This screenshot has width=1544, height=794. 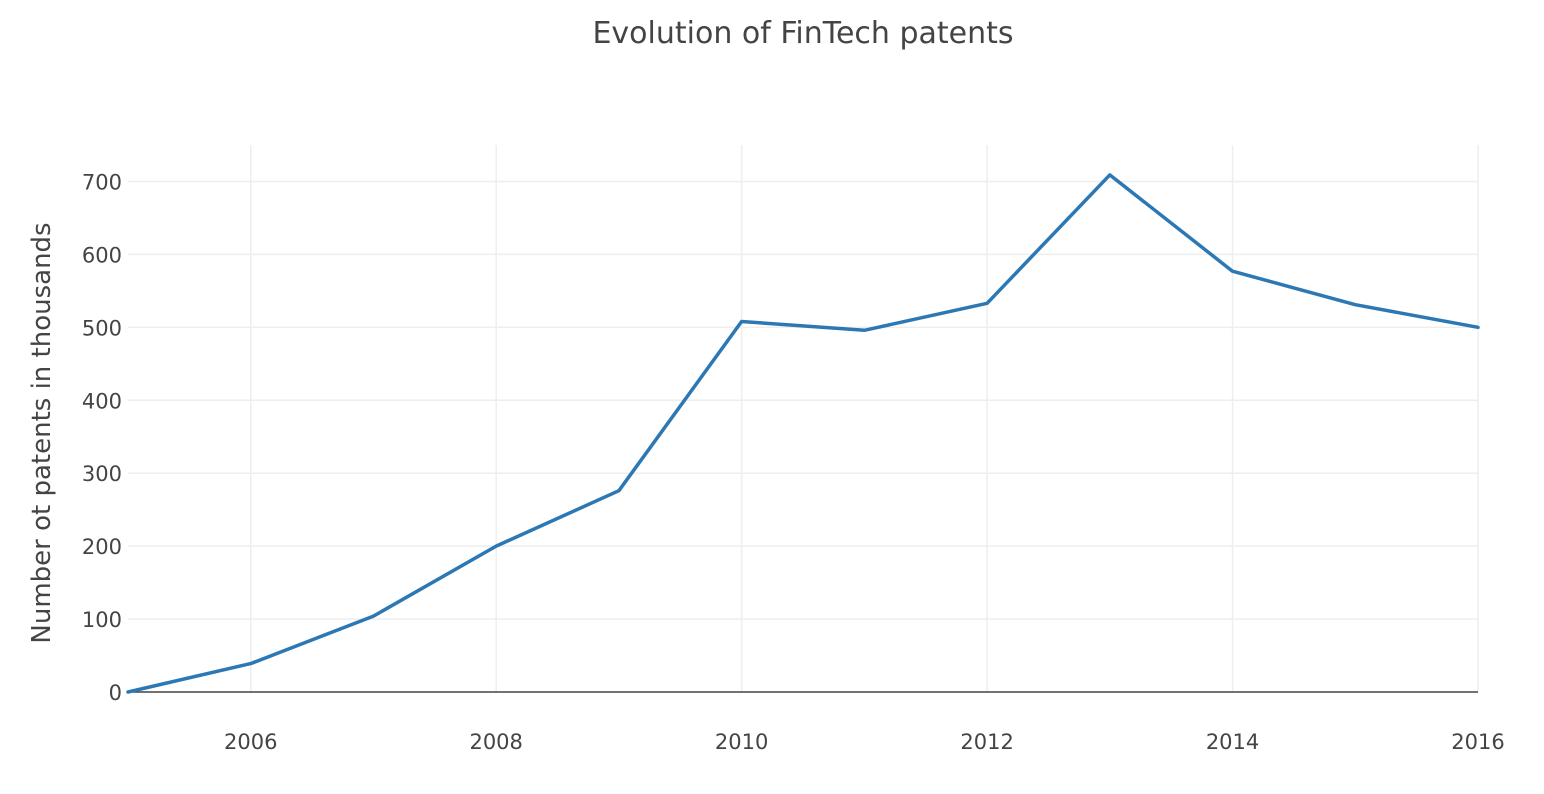 I want to click on chart-title: Evolution of FinTech patents, so click(x=802, y=33).